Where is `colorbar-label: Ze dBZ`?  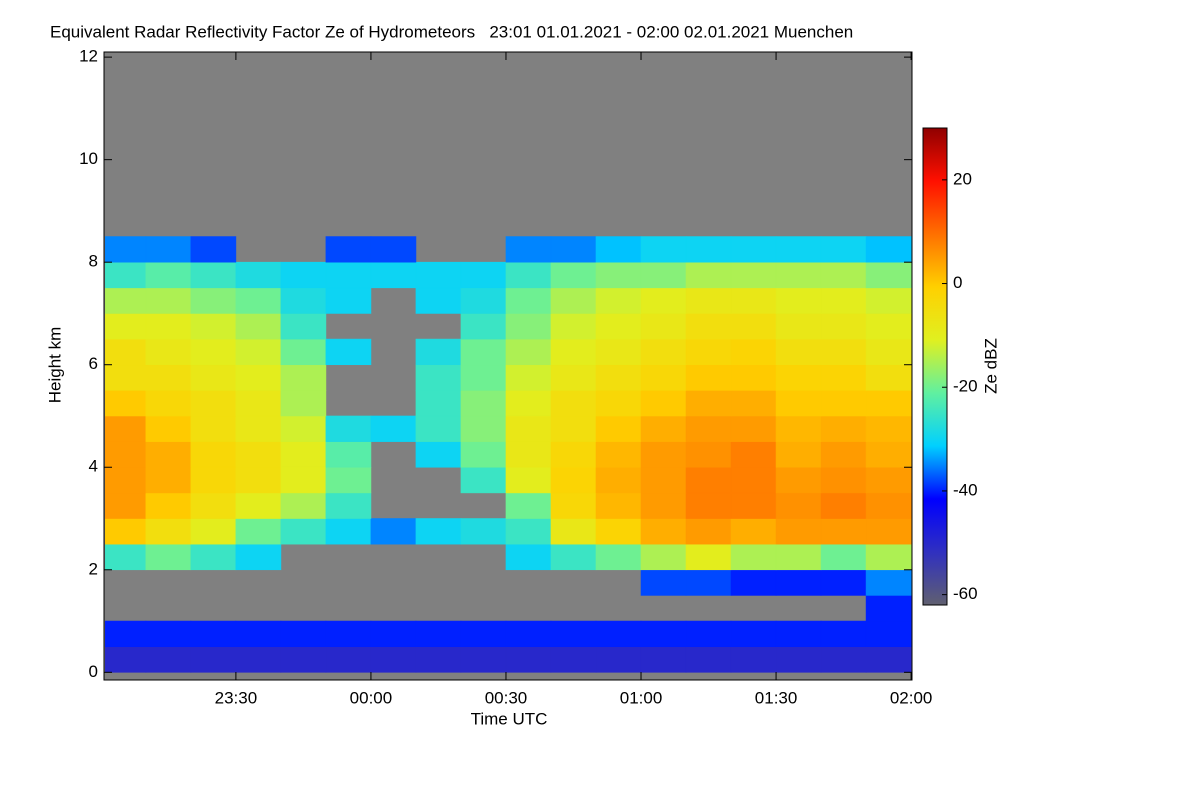
colorbar-label: Ze dBZ is located at coordinates (990, 366).